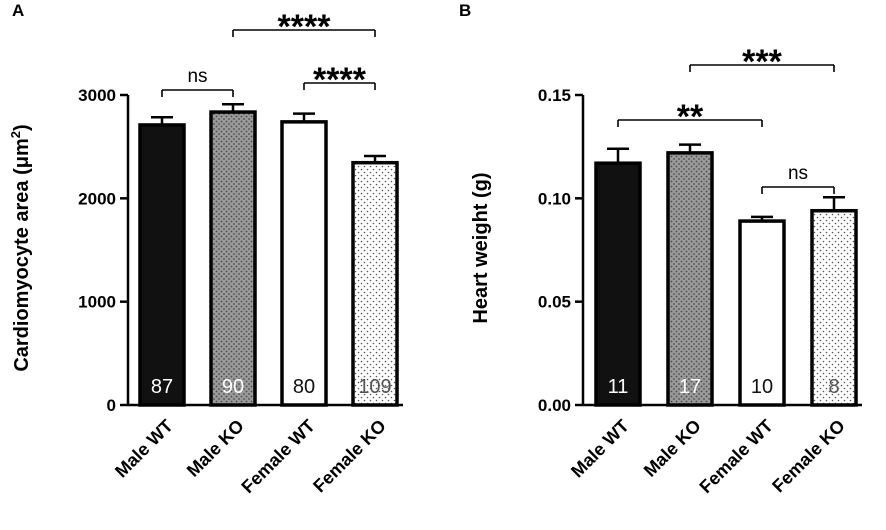 Image resolution: width=886 pixels, height=530 pixels. What do you see at coordinates (111, 405) in the screenshot?
I see `y-tick-label: 0` at bounding box center [111, 405].